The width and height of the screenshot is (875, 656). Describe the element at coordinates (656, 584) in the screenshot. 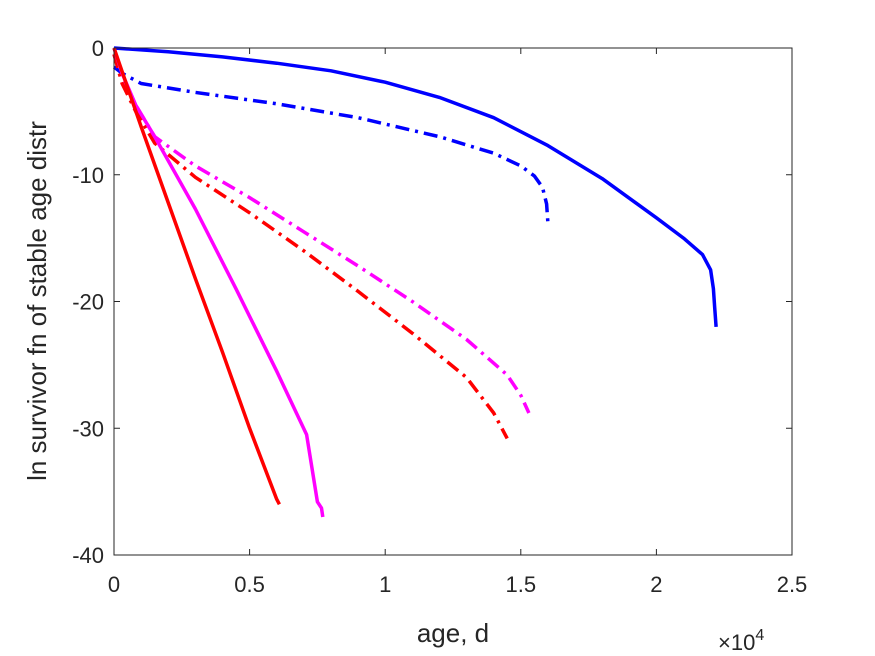

I see `x-tick-label: 2` at that location.